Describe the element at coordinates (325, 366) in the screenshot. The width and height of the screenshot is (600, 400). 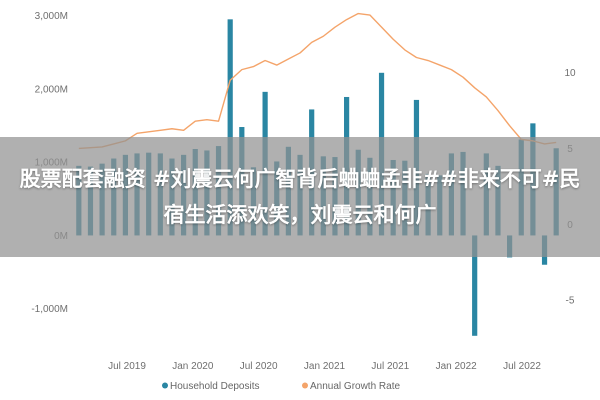
I see `x-axis-tick-label: Jan 2021` at that location.